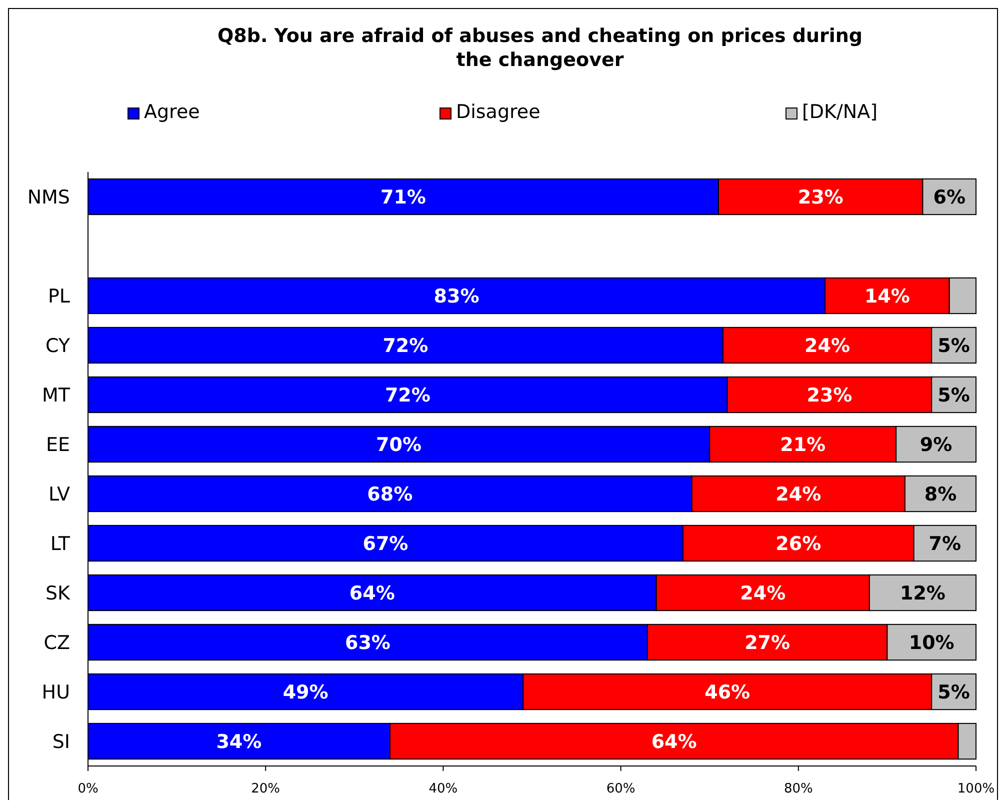  Describe the element at coordinates (540, 48) in the screenshot. I see `chart-title: Q8b. You are afraid of abuses and cheating on prices during the changeover` at that location.